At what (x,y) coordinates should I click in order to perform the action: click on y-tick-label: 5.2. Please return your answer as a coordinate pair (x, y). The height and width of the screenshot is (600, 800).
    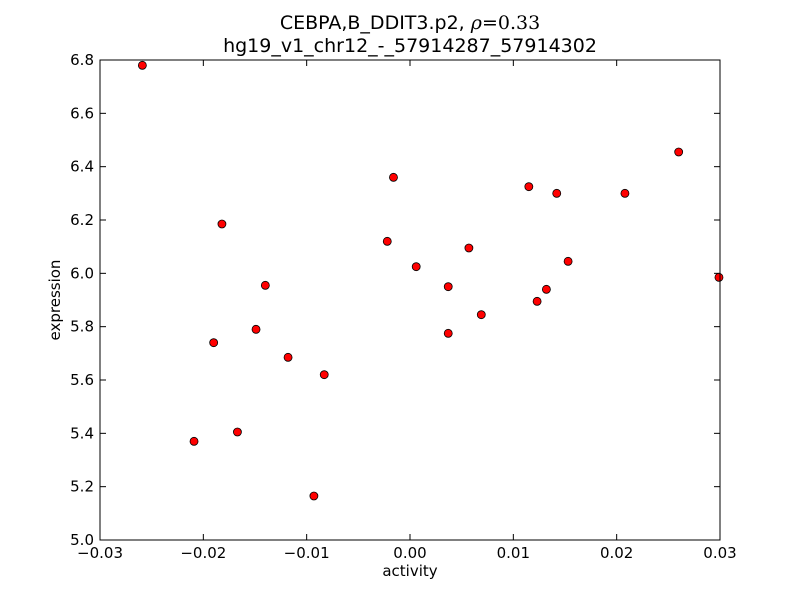
    Looking at the image, I should click on (82, 487).